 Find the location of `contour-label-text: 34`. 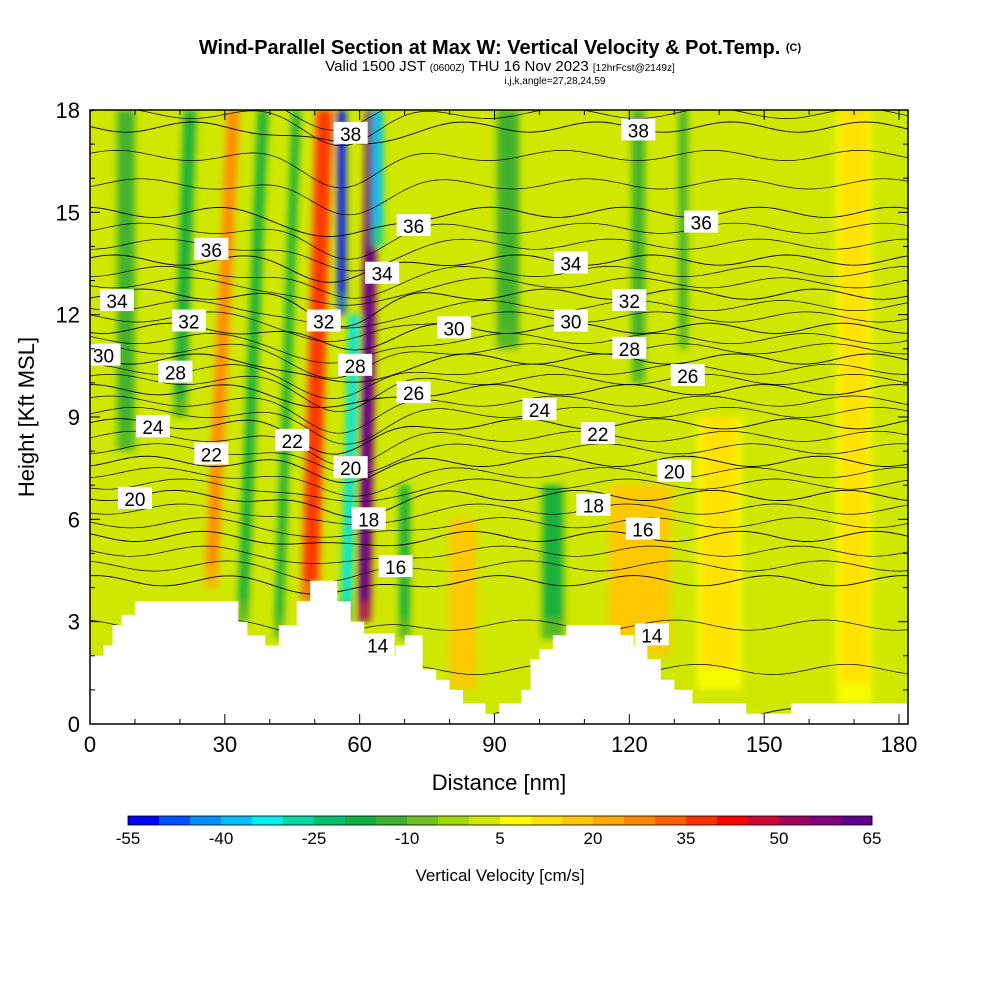

contour-label-text: 34 is located at coordinates (383, 275).